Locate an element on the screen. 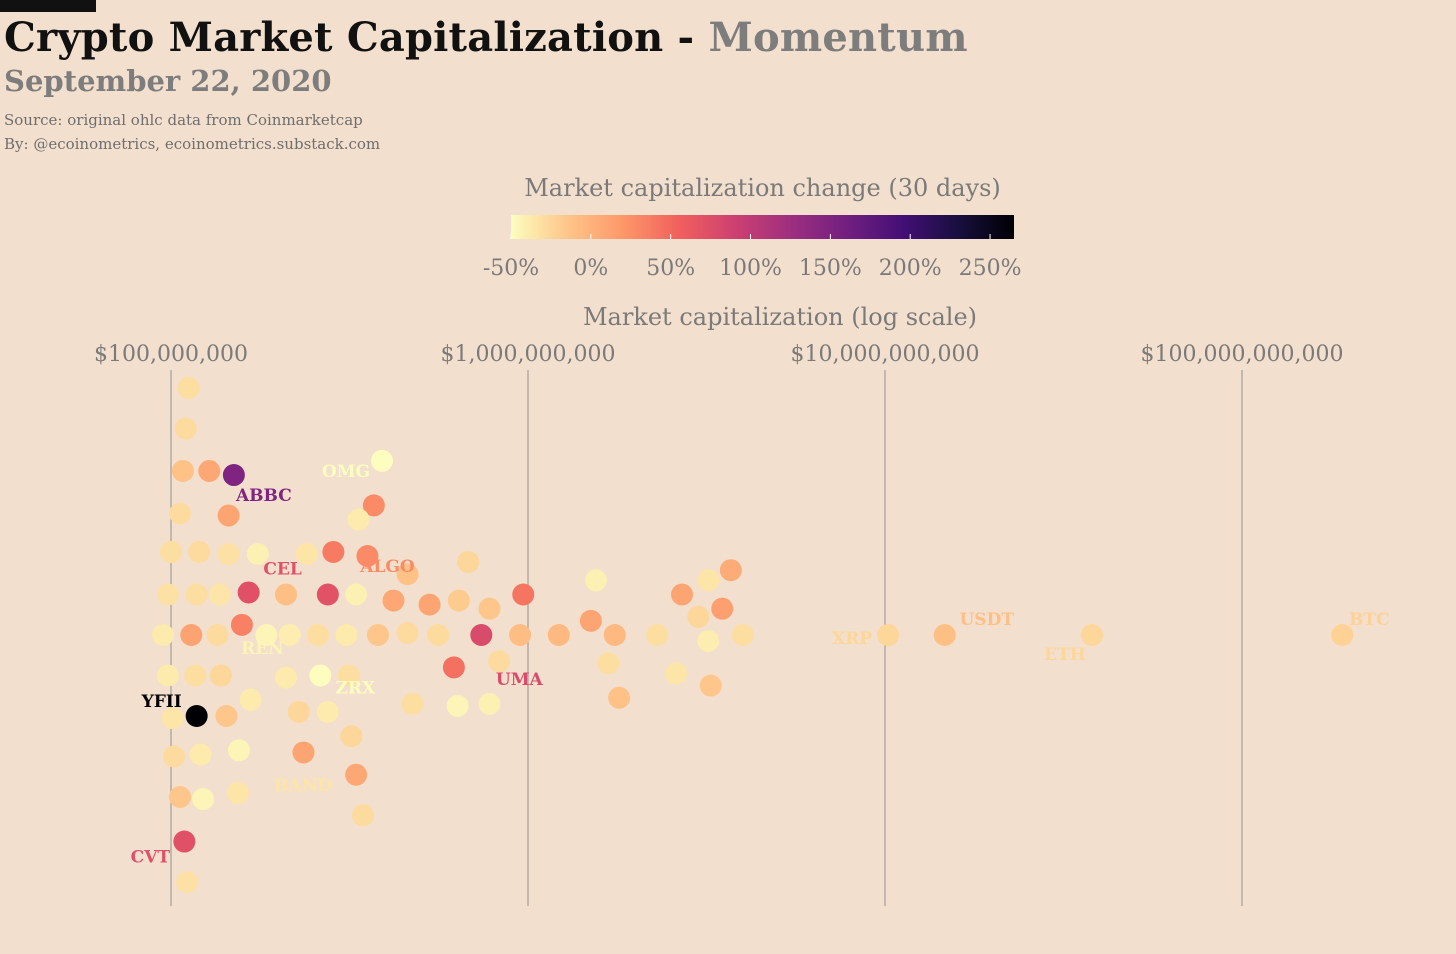 Image resolution: width=1456 pixels, height=954 pixels. point-uma is located at coordinates (481, 635).